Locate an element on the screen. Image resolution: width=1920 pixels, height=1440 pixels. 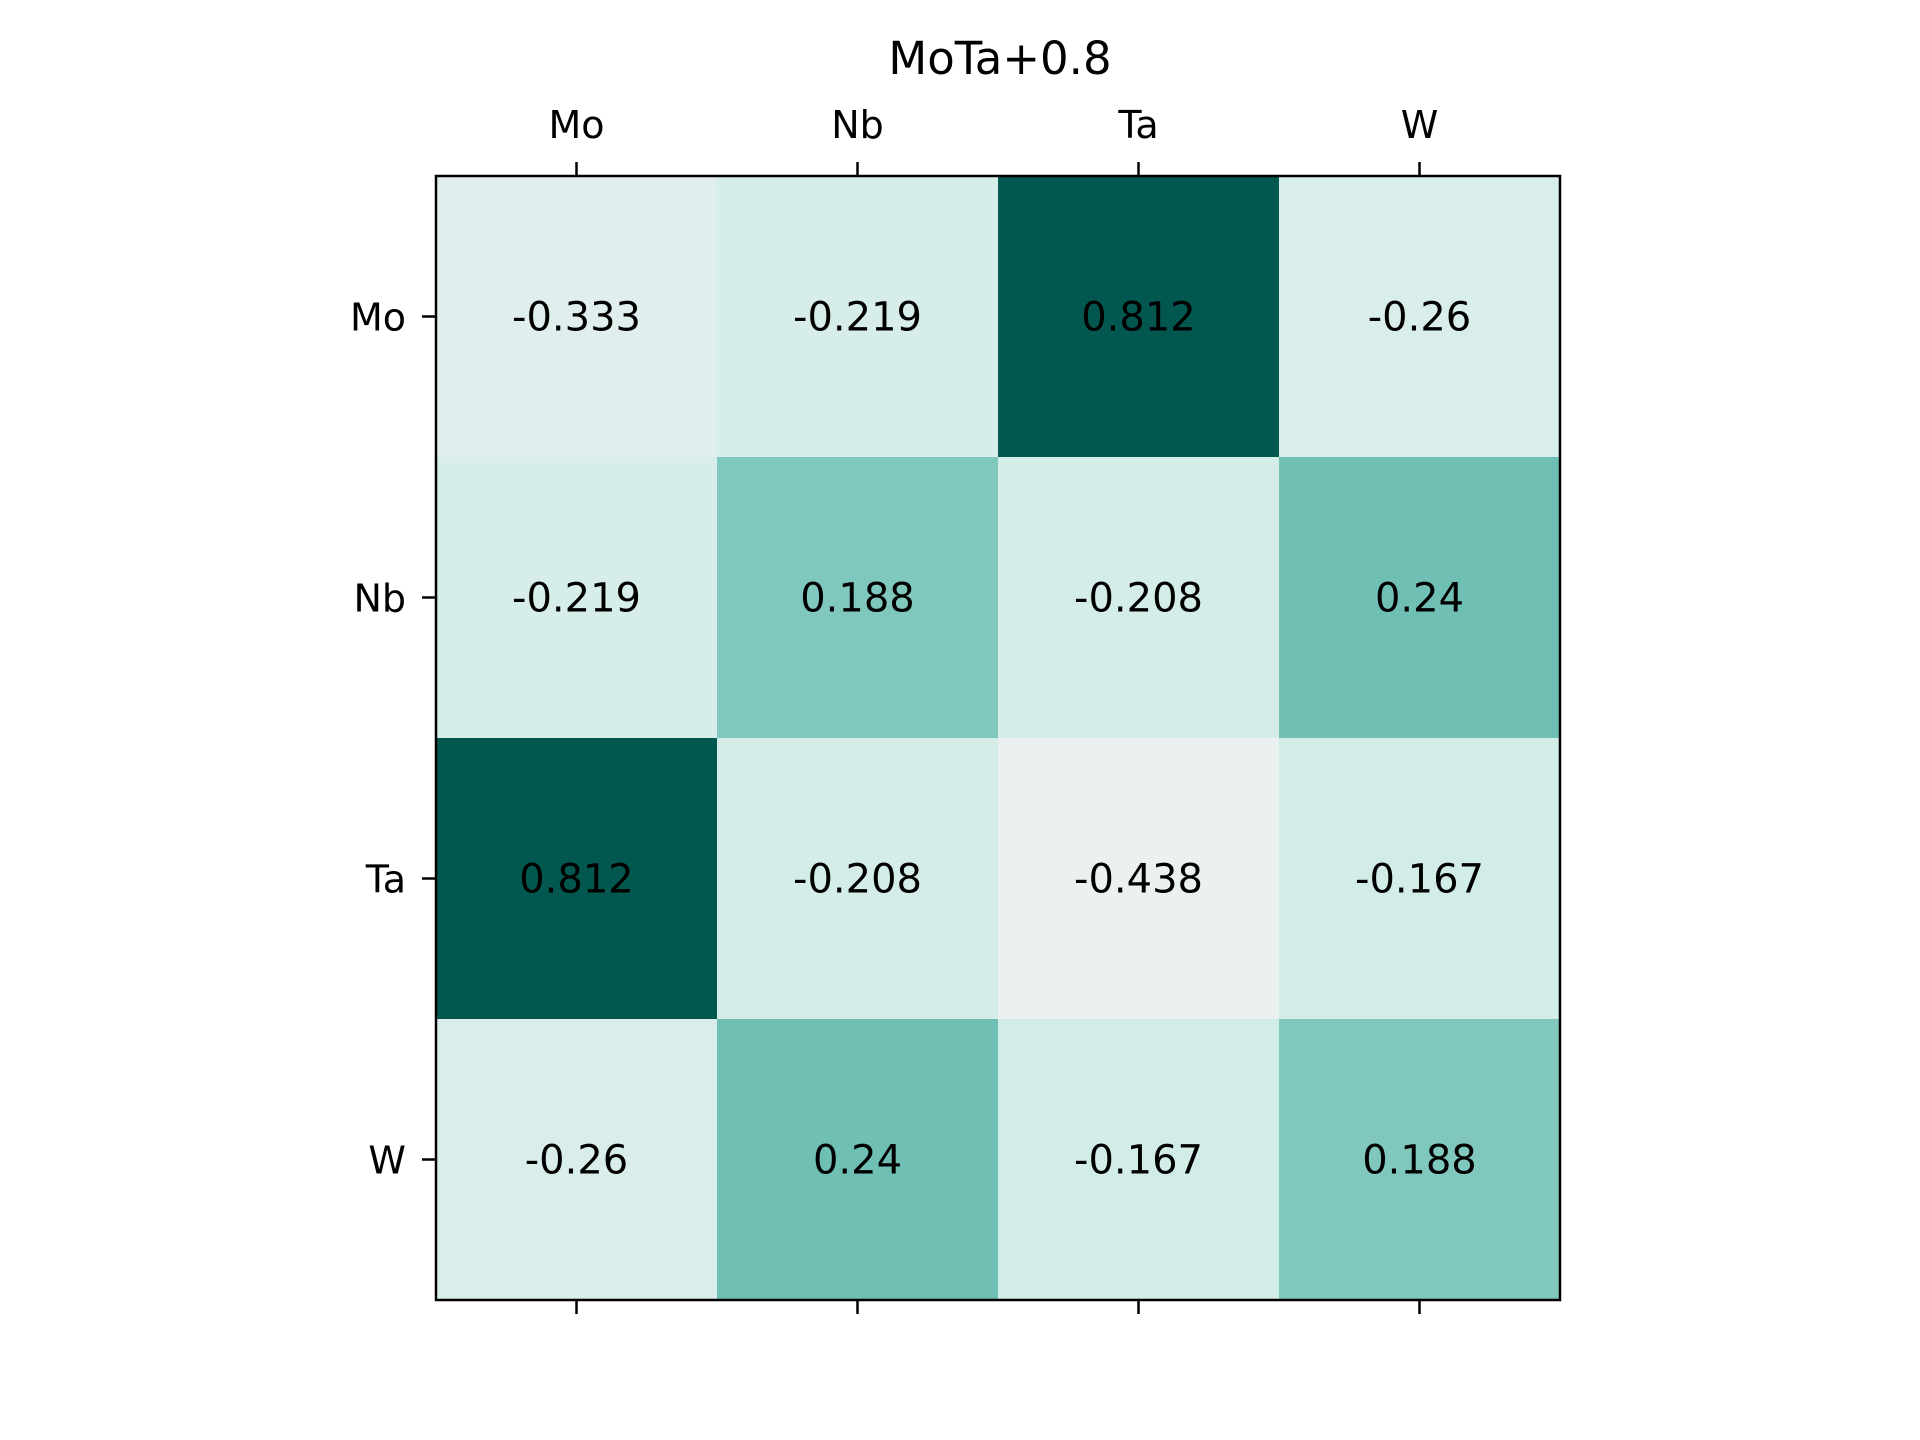
y-tick-label: Nb is located at coordinates (379, 599).